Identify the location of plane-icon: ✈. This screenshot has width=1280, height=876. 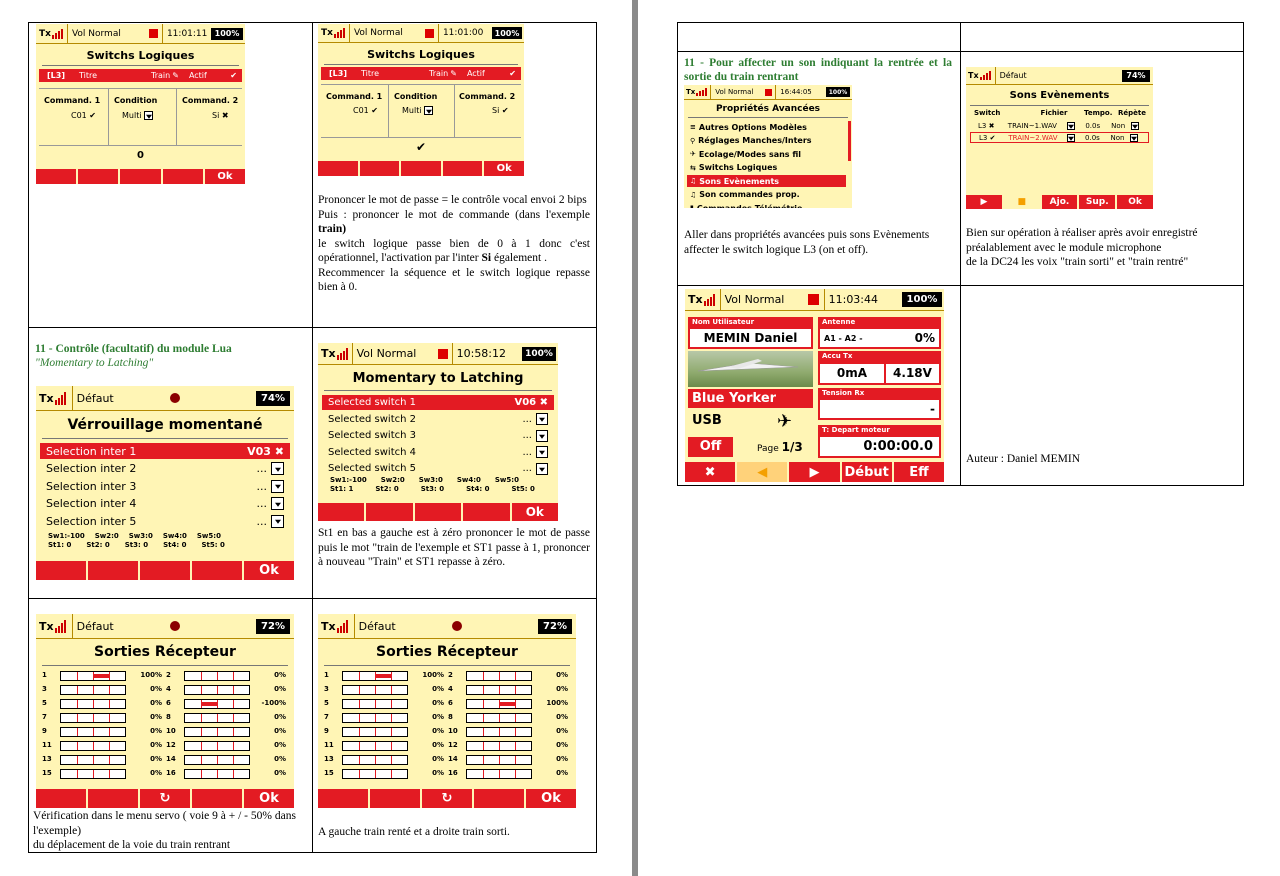
(785, 421).